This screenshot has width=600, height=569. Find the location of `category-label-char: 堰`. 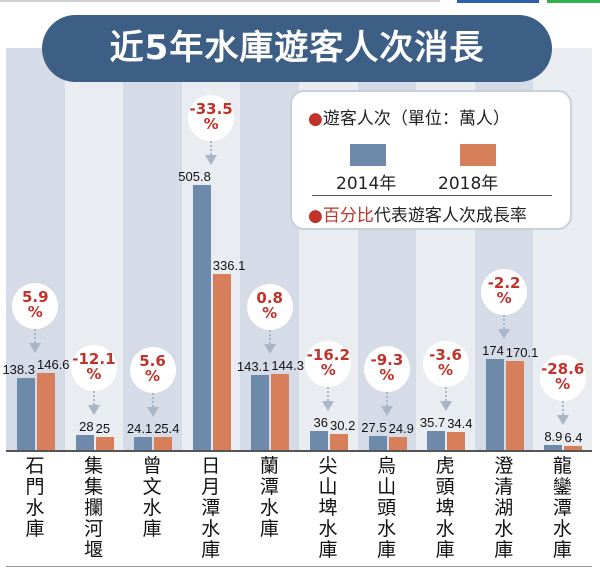

category-label-char: 堰 is located at coordinates (94, 550).